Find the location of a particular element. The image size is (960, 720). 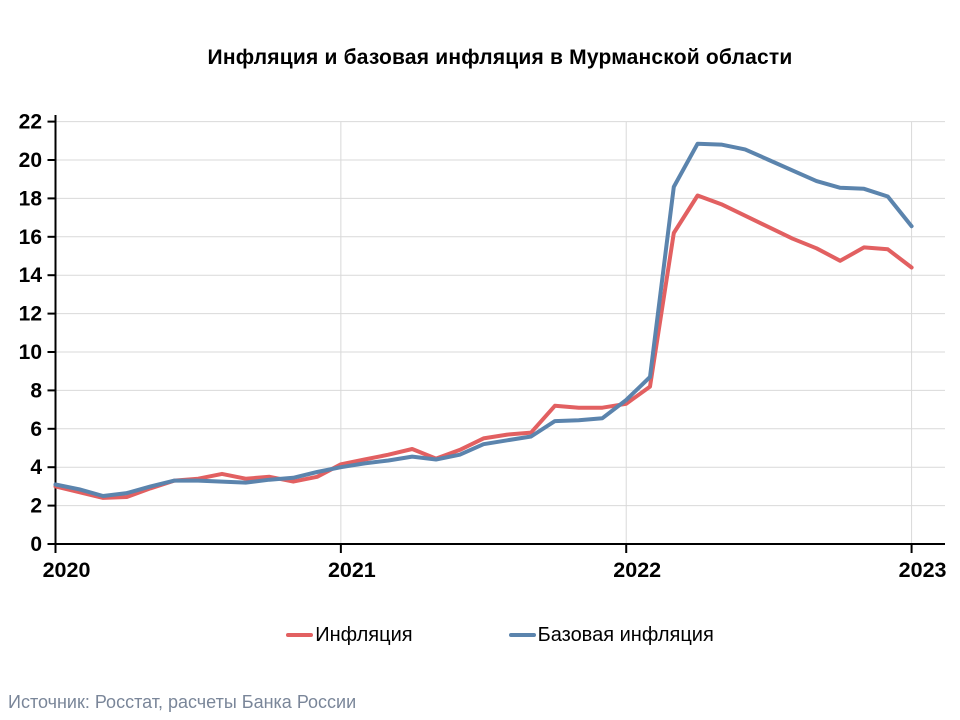

legend-item-inflation: Инфляция is located at coordinates (349, 635).